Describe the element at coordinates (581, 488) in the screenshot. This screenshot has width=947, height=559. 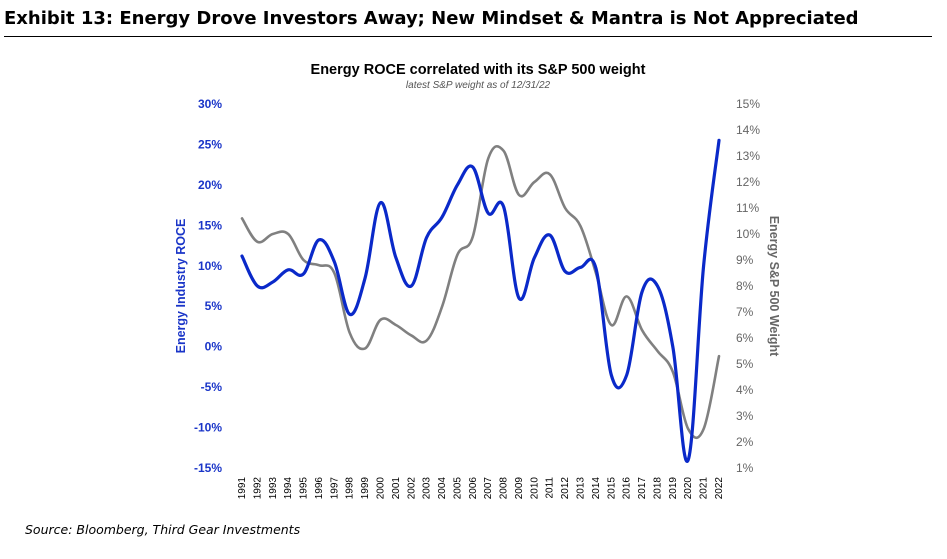
I see `x-tick-label: 2013` at that location.